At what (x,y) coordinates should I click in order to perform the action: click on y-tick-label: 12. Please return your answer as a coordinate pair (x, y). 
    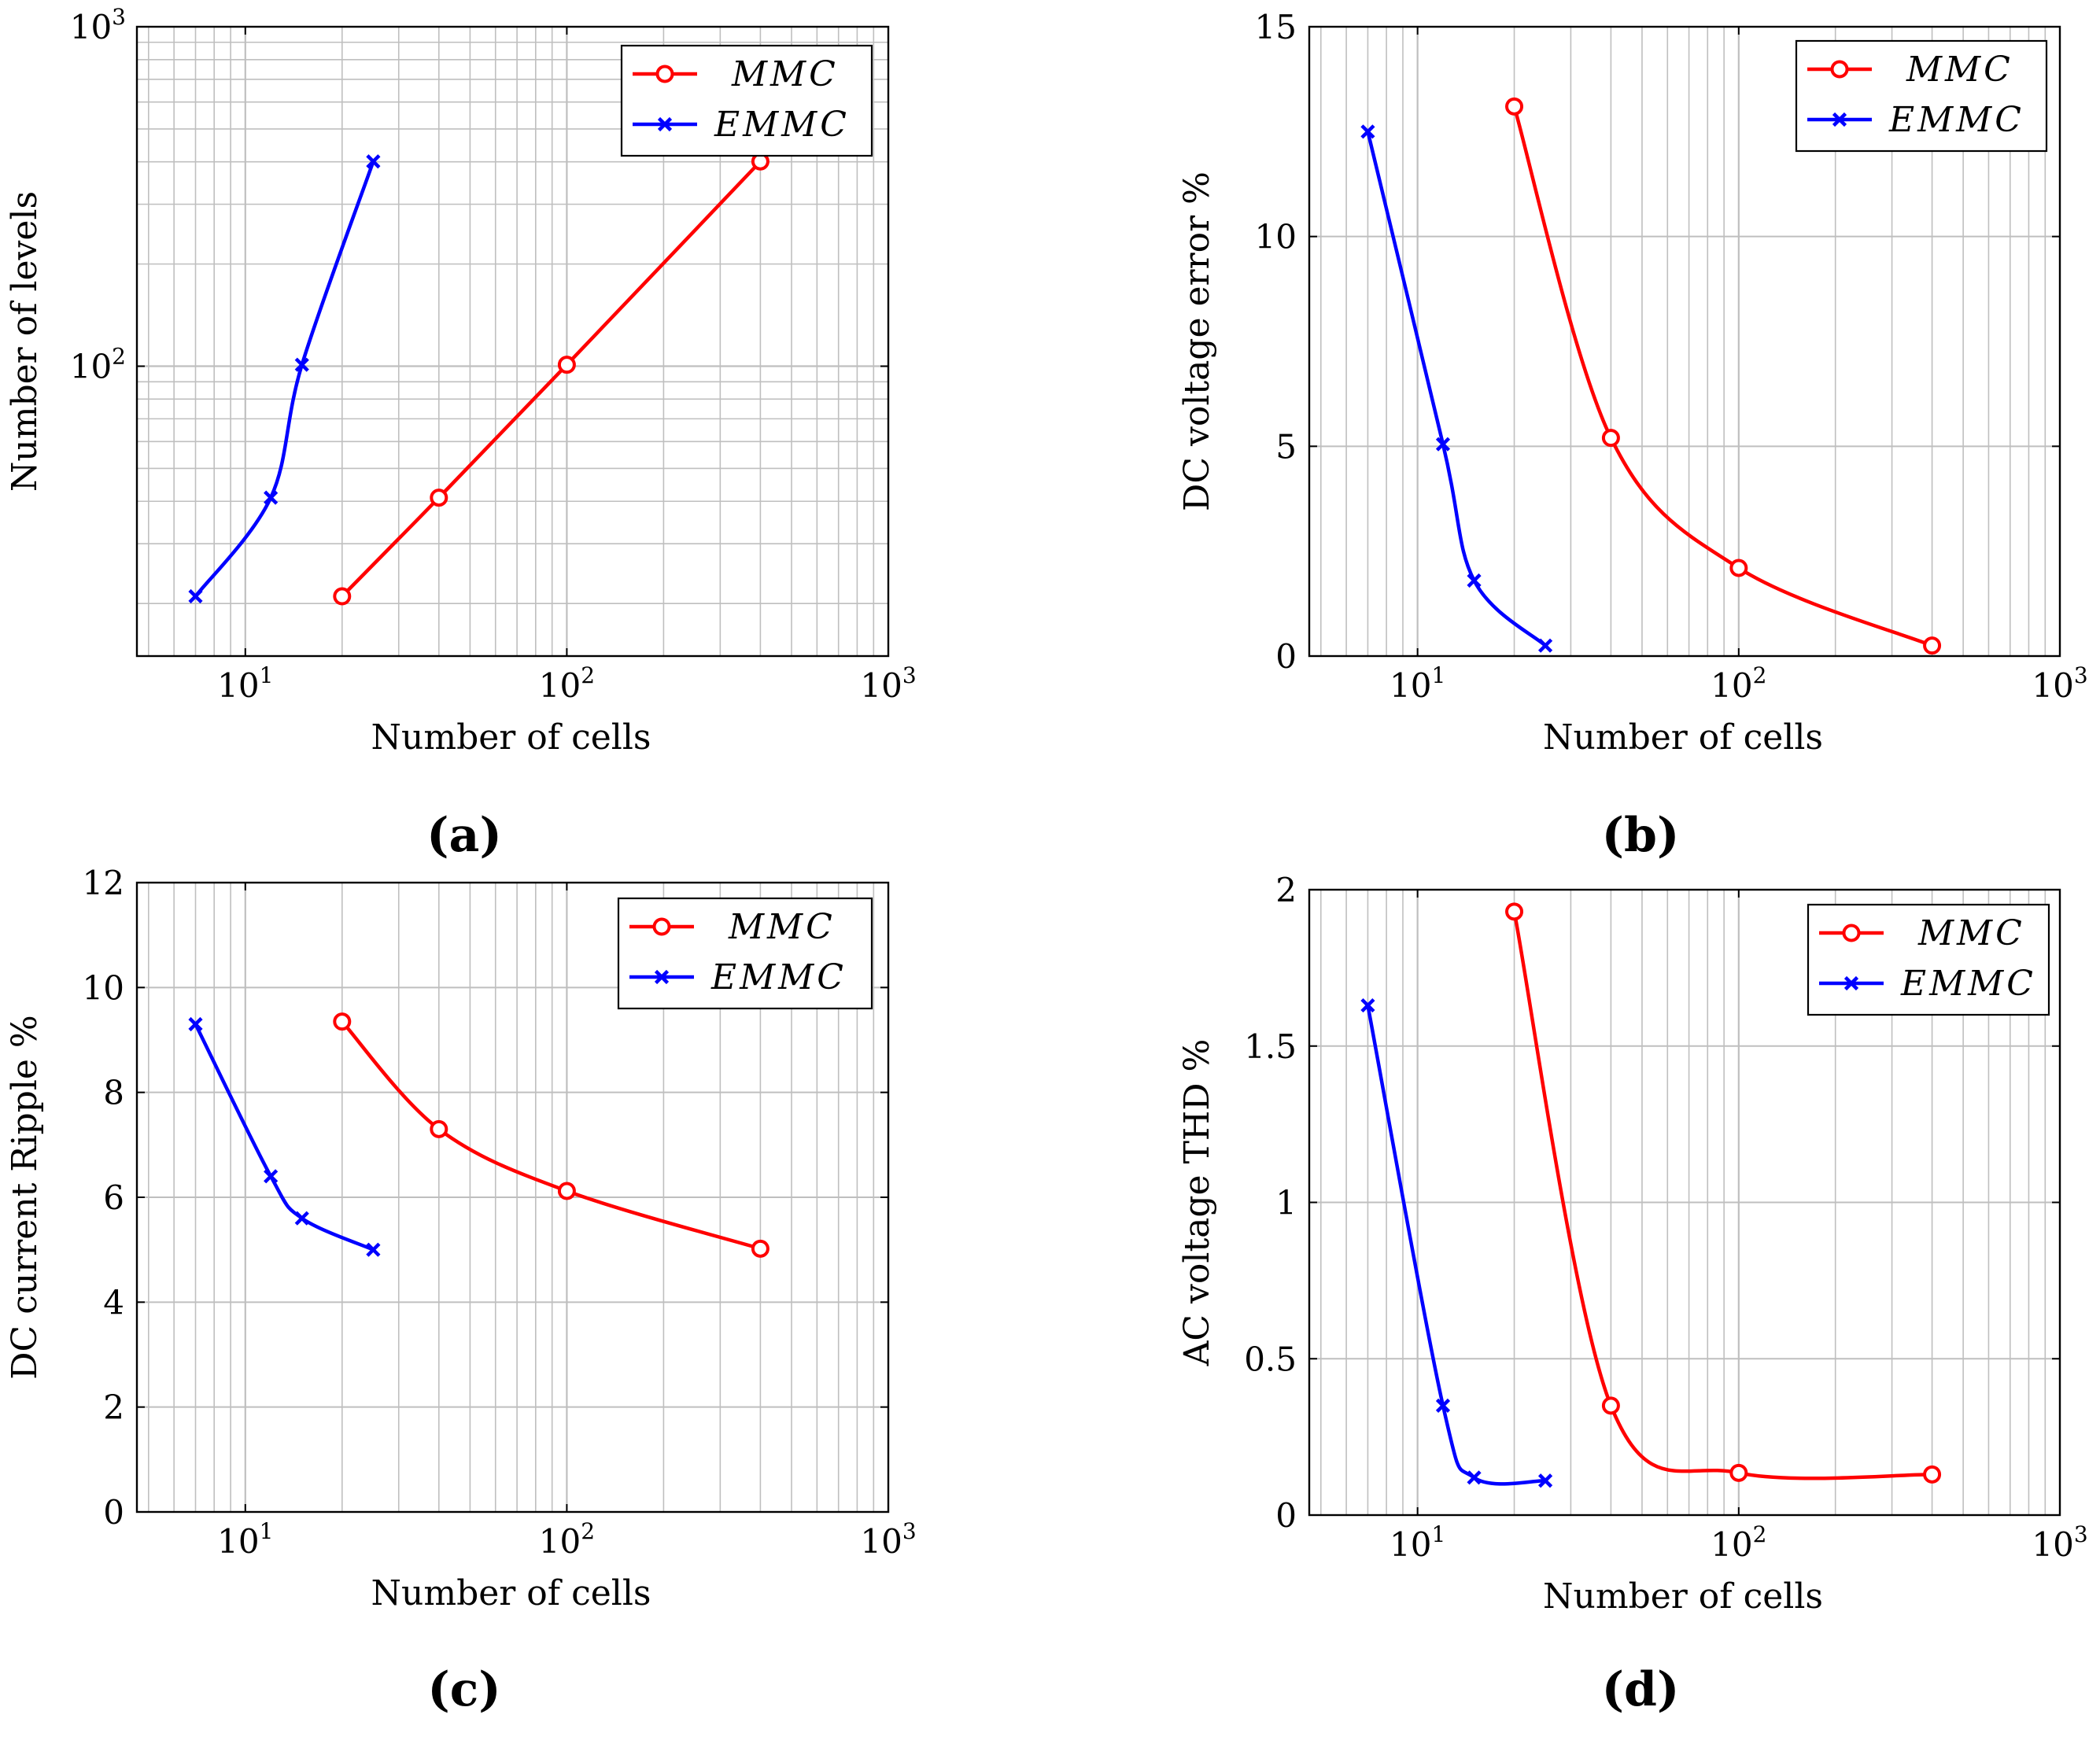
    Looking at the image, I should click on (103, 883).